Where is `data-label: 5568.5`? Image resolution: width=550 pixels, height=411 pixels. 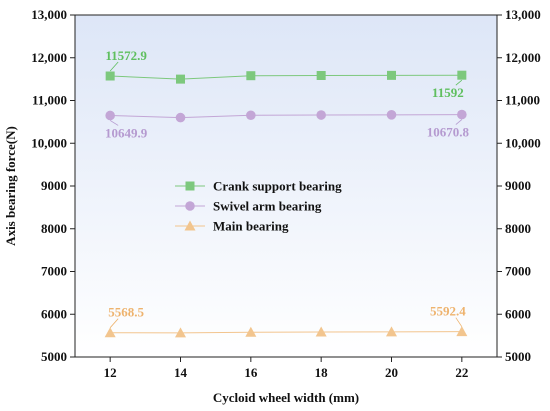
data-label: 5568.5 is located at coordinates (126, 312).